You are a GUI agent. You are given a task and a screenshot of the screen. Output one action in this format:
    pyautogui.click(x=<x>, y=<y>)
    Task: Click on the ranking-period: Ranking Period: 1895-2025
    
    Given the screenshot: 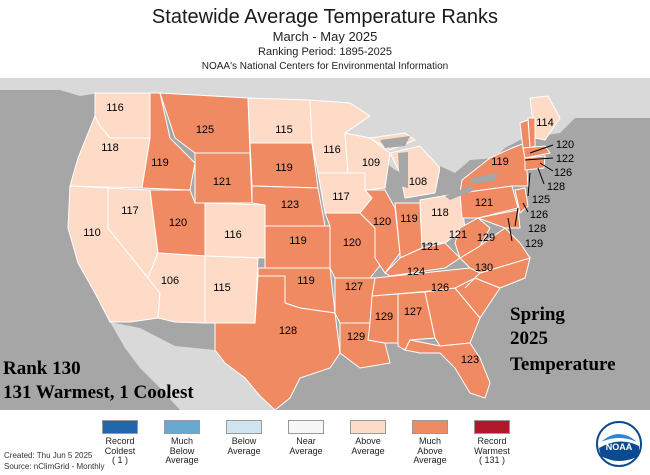 What is the action you would take?
    pyautogui.click(x=325, y=52)
    